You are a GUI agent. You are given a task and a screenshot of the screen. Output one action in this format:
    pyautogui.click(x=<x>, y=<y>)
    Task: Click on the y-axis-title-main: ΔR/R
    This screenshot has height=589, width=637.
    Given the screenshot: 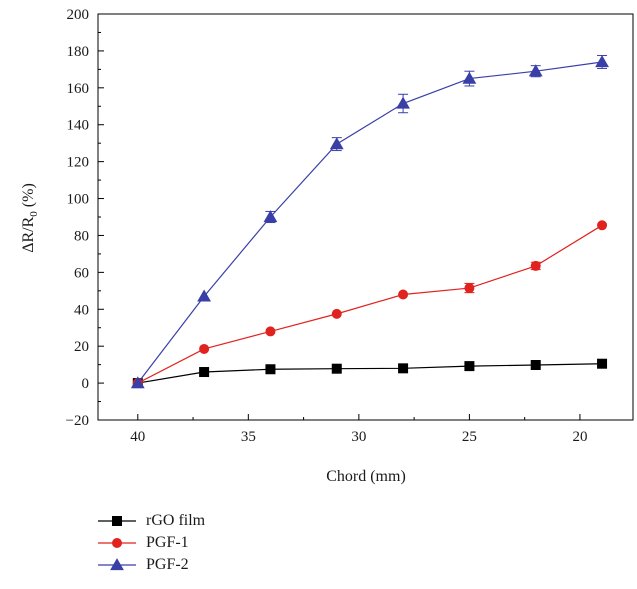 What is the action you would take?
    pyautogui.click(x=28, y=234)
    